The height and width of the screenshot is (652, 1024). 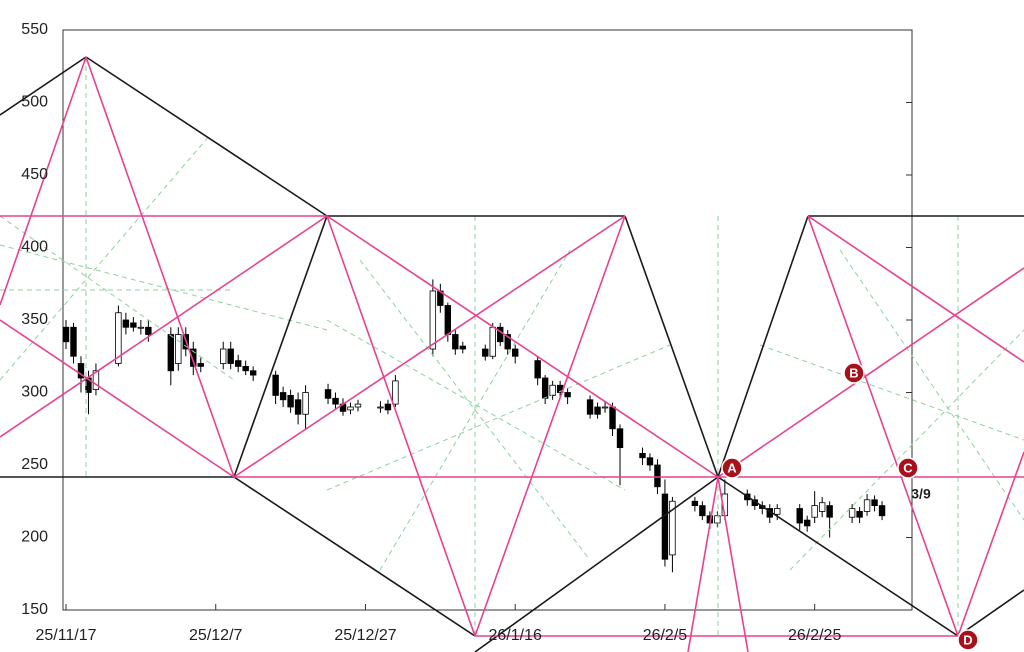 I want to click on markers: A B C D 3/9, so click(x=850, y=506).